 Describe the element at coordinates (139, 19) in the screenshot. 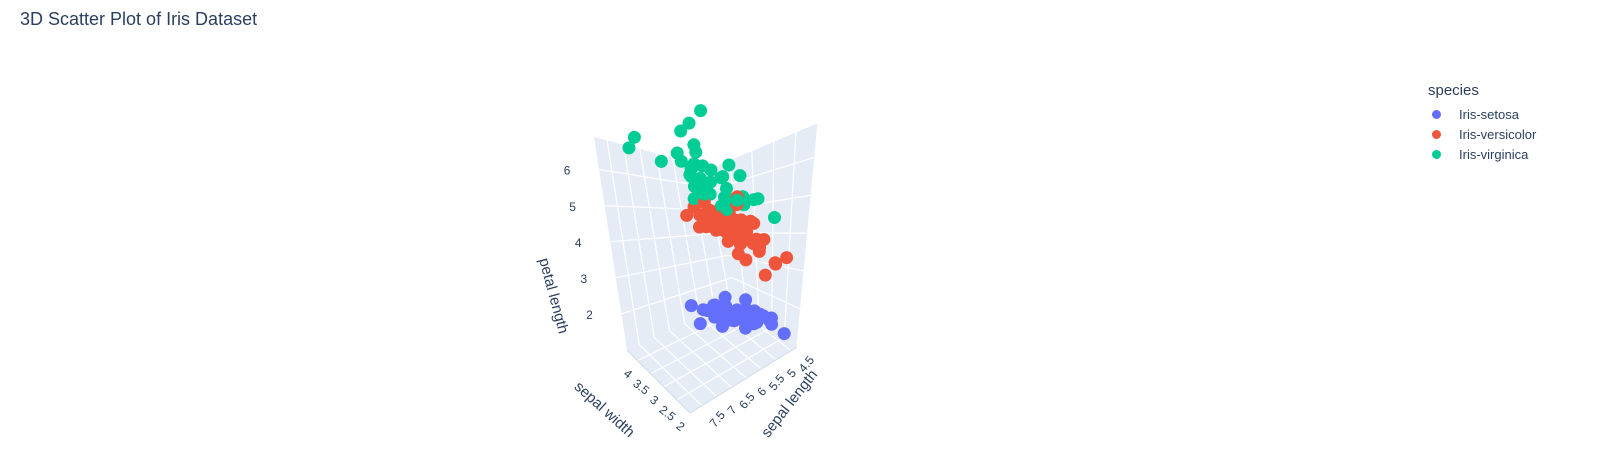

I see `chart-title: 3D Scatter Plot of Iris Dataset` at that location.